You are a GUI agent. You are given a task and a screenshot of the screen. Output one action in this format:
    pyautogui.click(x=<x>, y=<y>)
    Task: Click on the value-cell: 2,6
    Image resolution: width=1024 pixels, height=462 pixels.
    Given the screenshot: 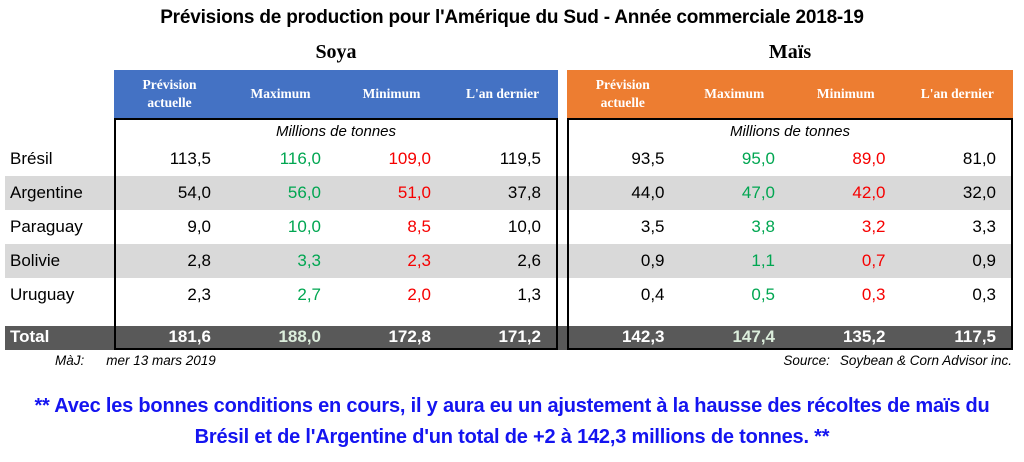 What is the action you would take?
    pyautogui.click(x=529, y=260)
    